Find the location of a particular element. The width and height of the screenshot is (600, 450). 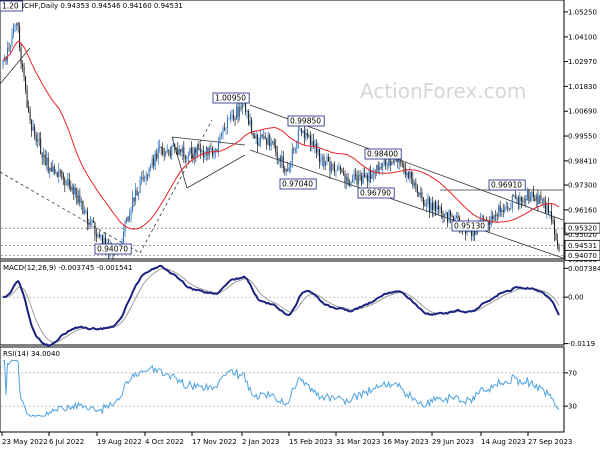

pivot-label: 1.20 is located at coordinates (11, 6).